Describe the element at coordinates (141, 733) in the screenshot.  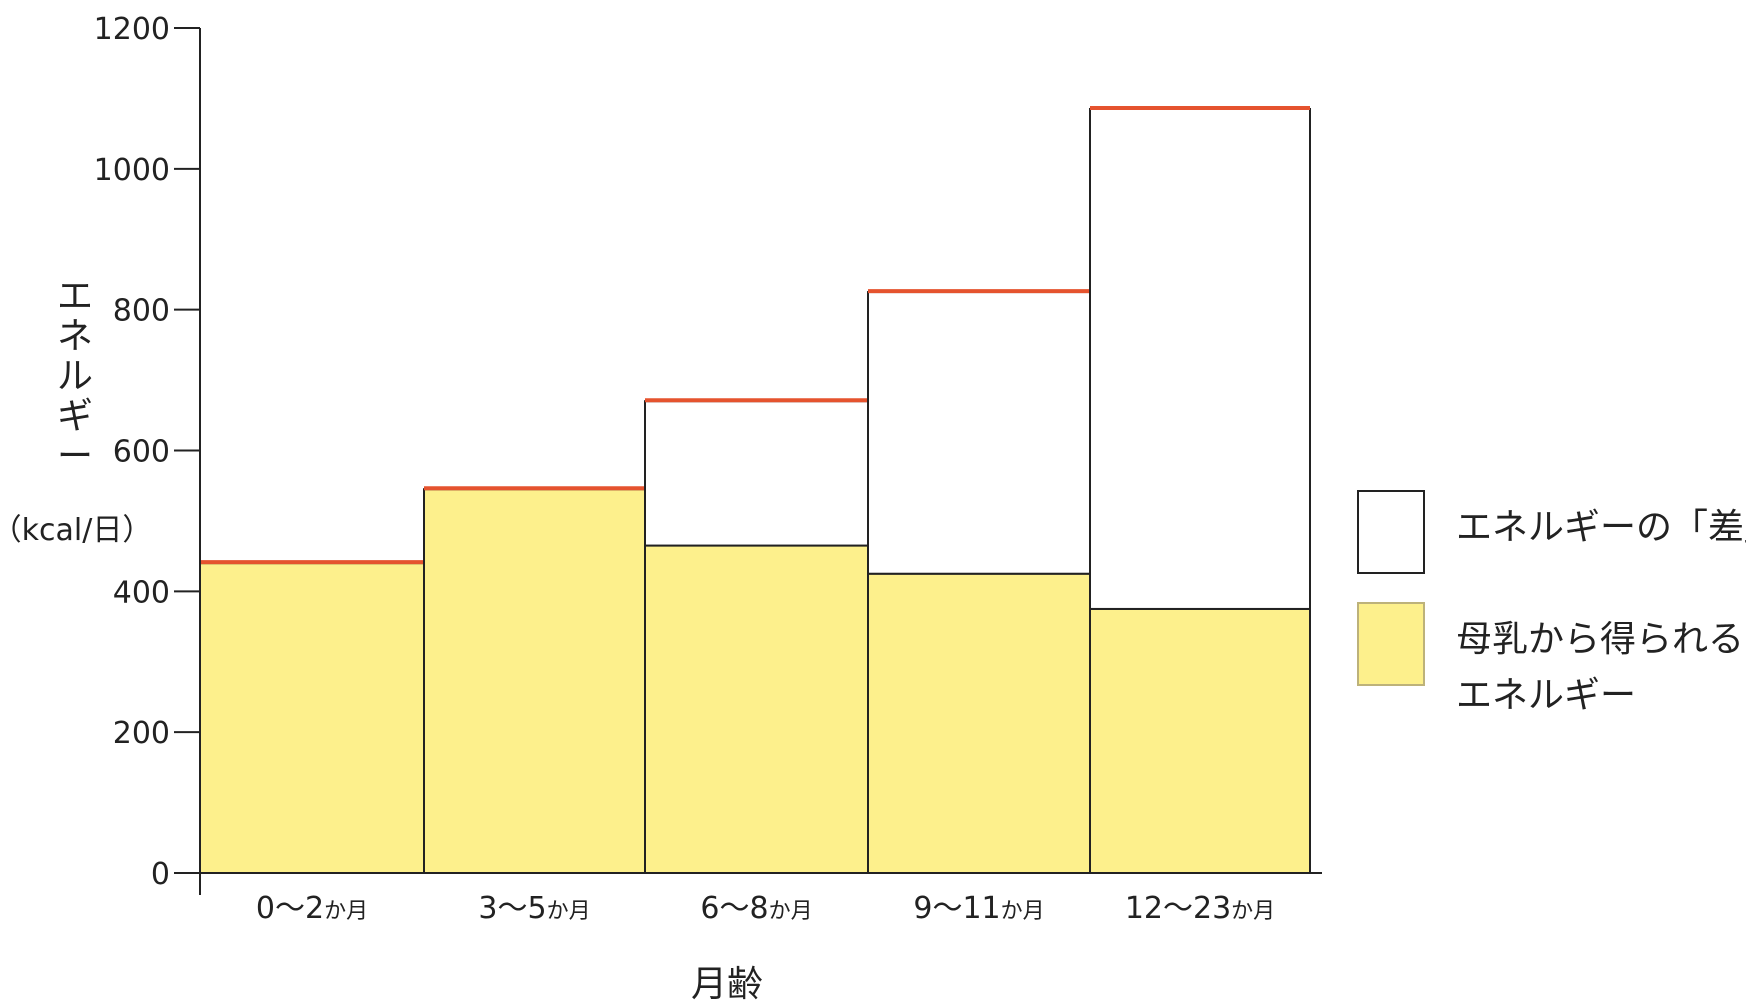
I see `y-tick-label: 200` at that location.